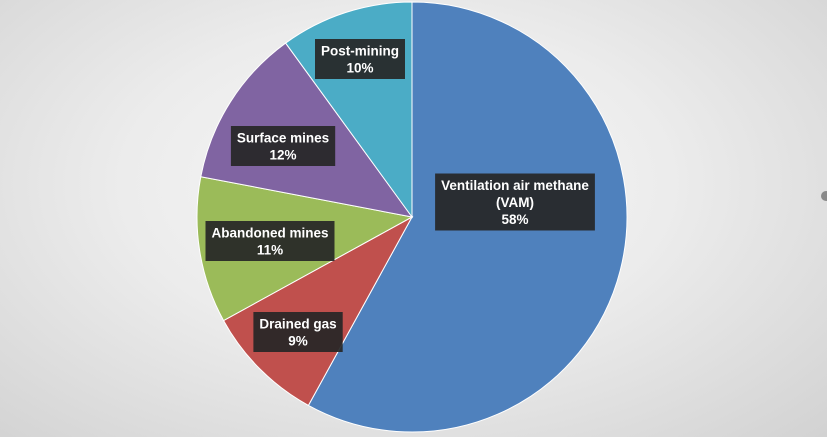 This screenshot has width=827, height=437. What do you see at coordinates (297, 324) in the screenshot?
I see `data-label-text: Drained gas` at bounding box center [297, 324].